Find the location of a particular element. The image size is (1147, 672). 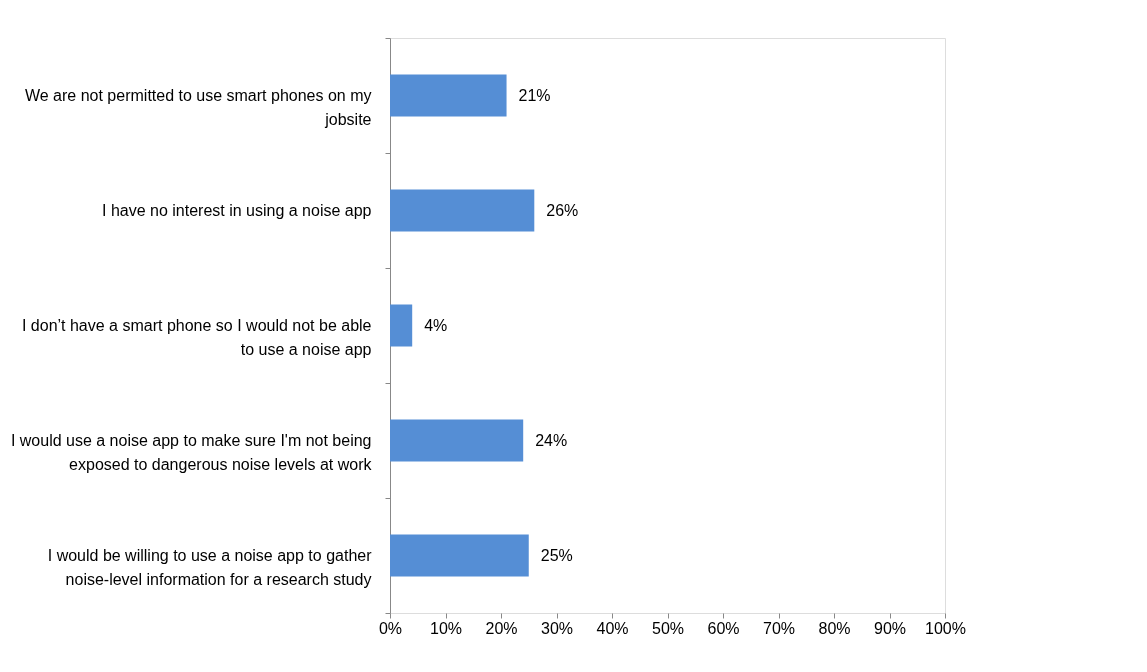

x-tick-label: 0% is located at coordinates (390, 628).